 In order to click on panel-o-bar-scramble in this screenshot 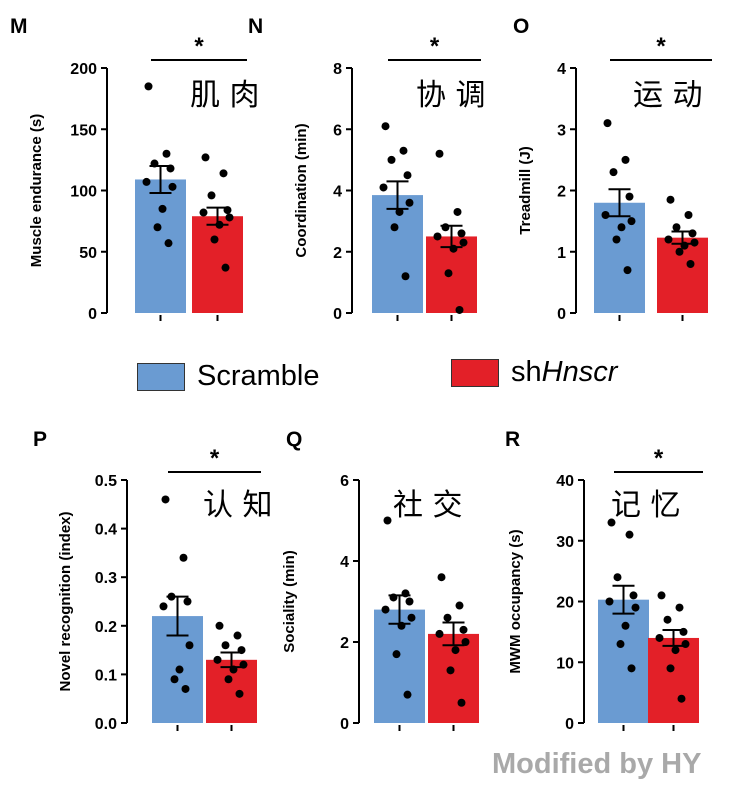, I will do `click(619, 257)`.